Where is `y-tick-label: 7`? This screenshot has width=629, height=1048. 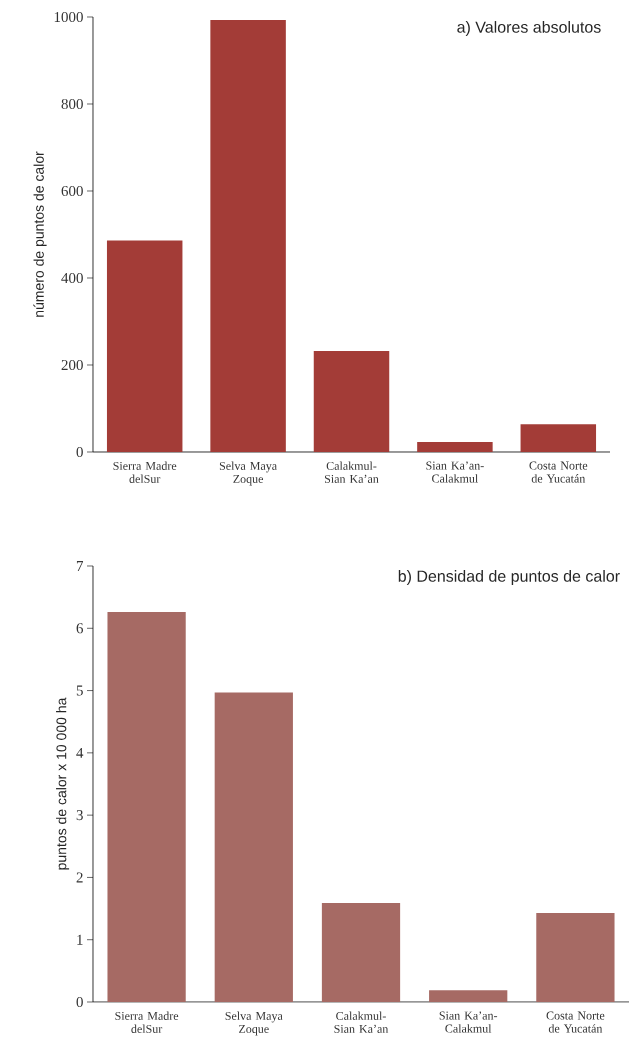
y-tick-label: 7 is located at coordinates (79, 566).